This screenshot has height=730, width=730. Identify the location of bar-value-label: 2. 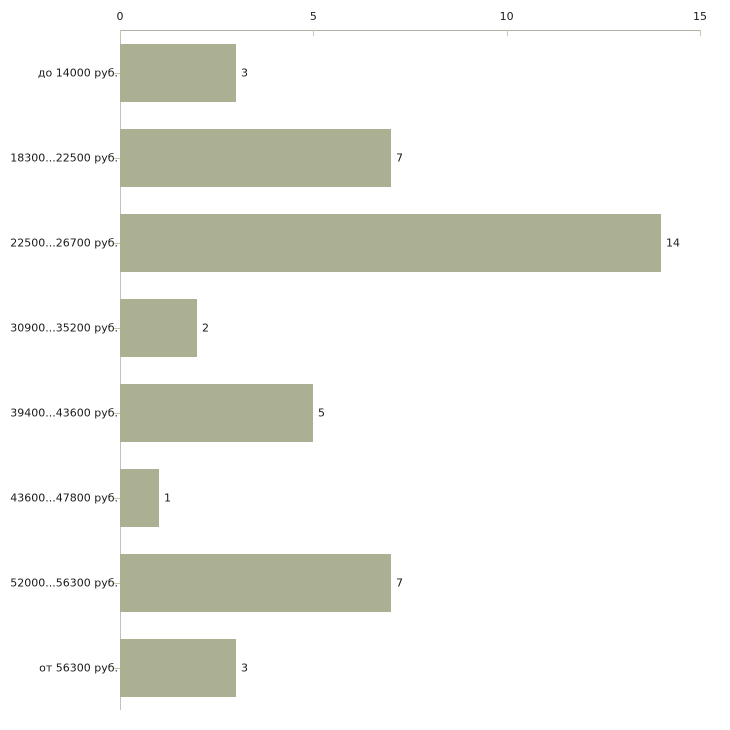
(205, 328).